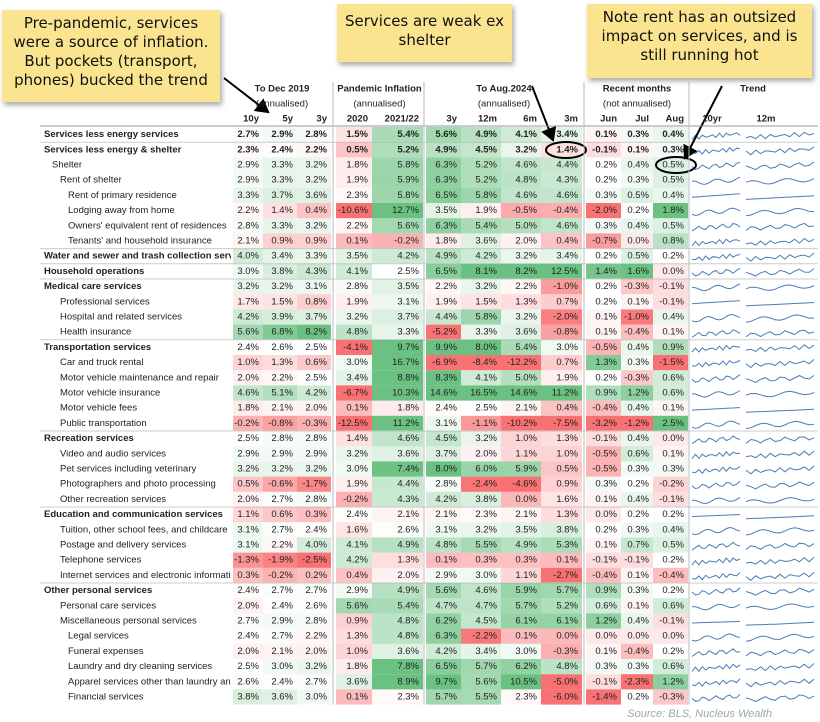 This screenshot has width=820, height=722. Describe the element at coordinates (357, 469) in the screenshot. I see `cell-value: 3.0%` at that location.